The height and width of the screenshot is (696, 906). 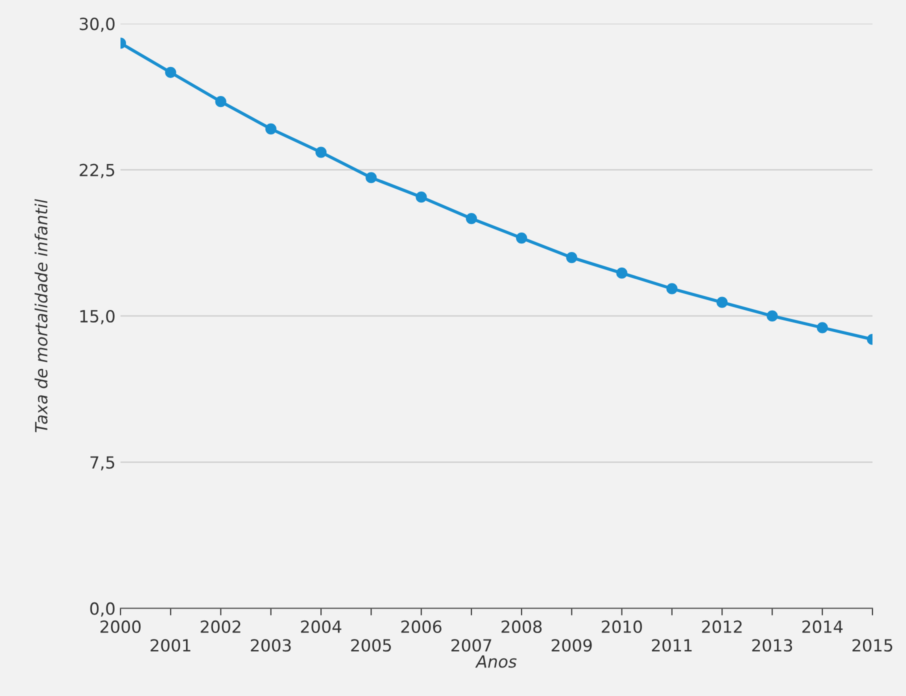 What do you see at coordinates (421, 627) in the screenshot?
I see `x-tick-label: 2006` at bounding box center [421, 627].